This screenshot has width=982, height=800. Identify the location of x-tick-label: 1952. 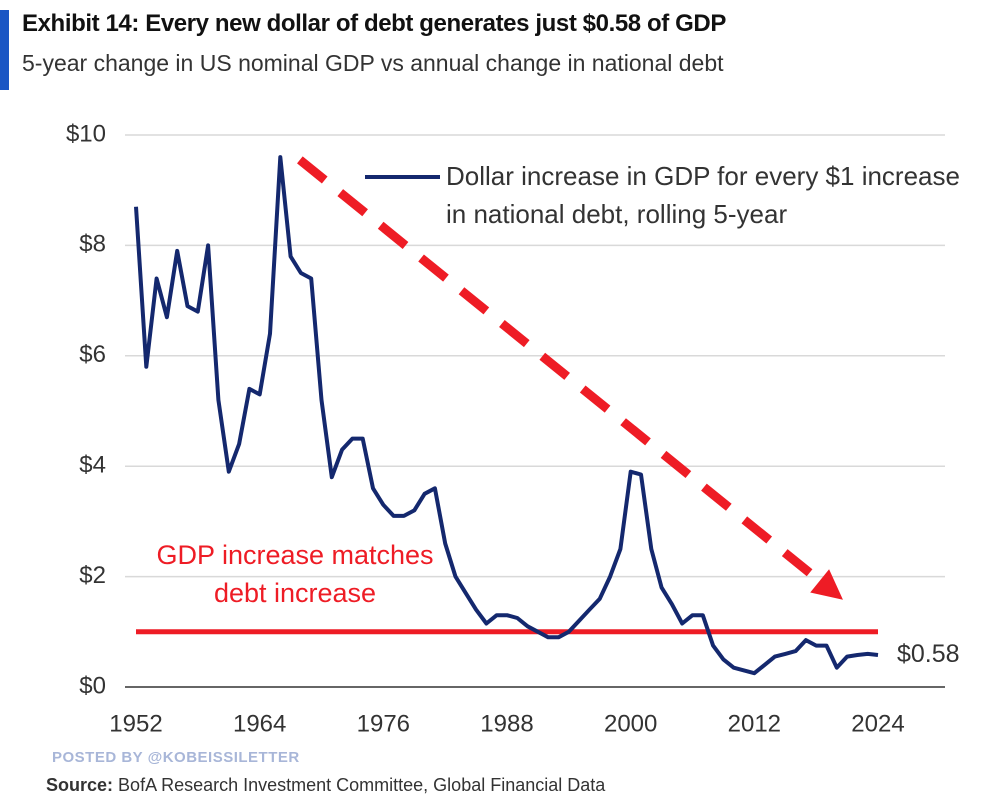
(135, 723).